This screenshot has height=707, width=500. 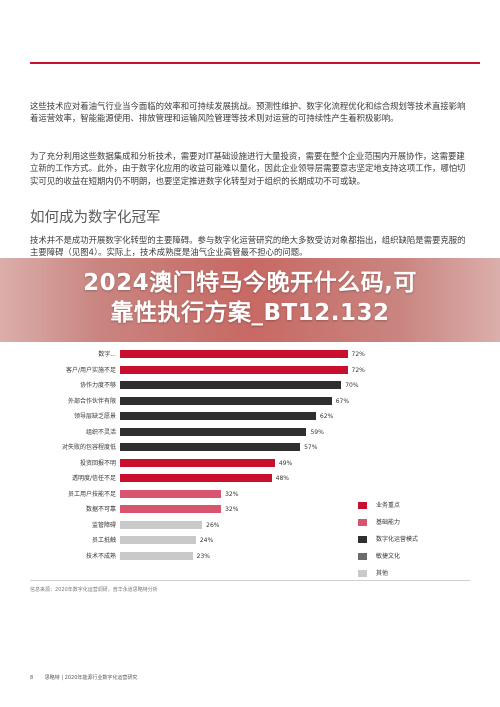 What do you see at coordinates (240, 509) in the screenshot?
I see `chart-row: 数据不可靠 32%` at bounding box center [240, 509].